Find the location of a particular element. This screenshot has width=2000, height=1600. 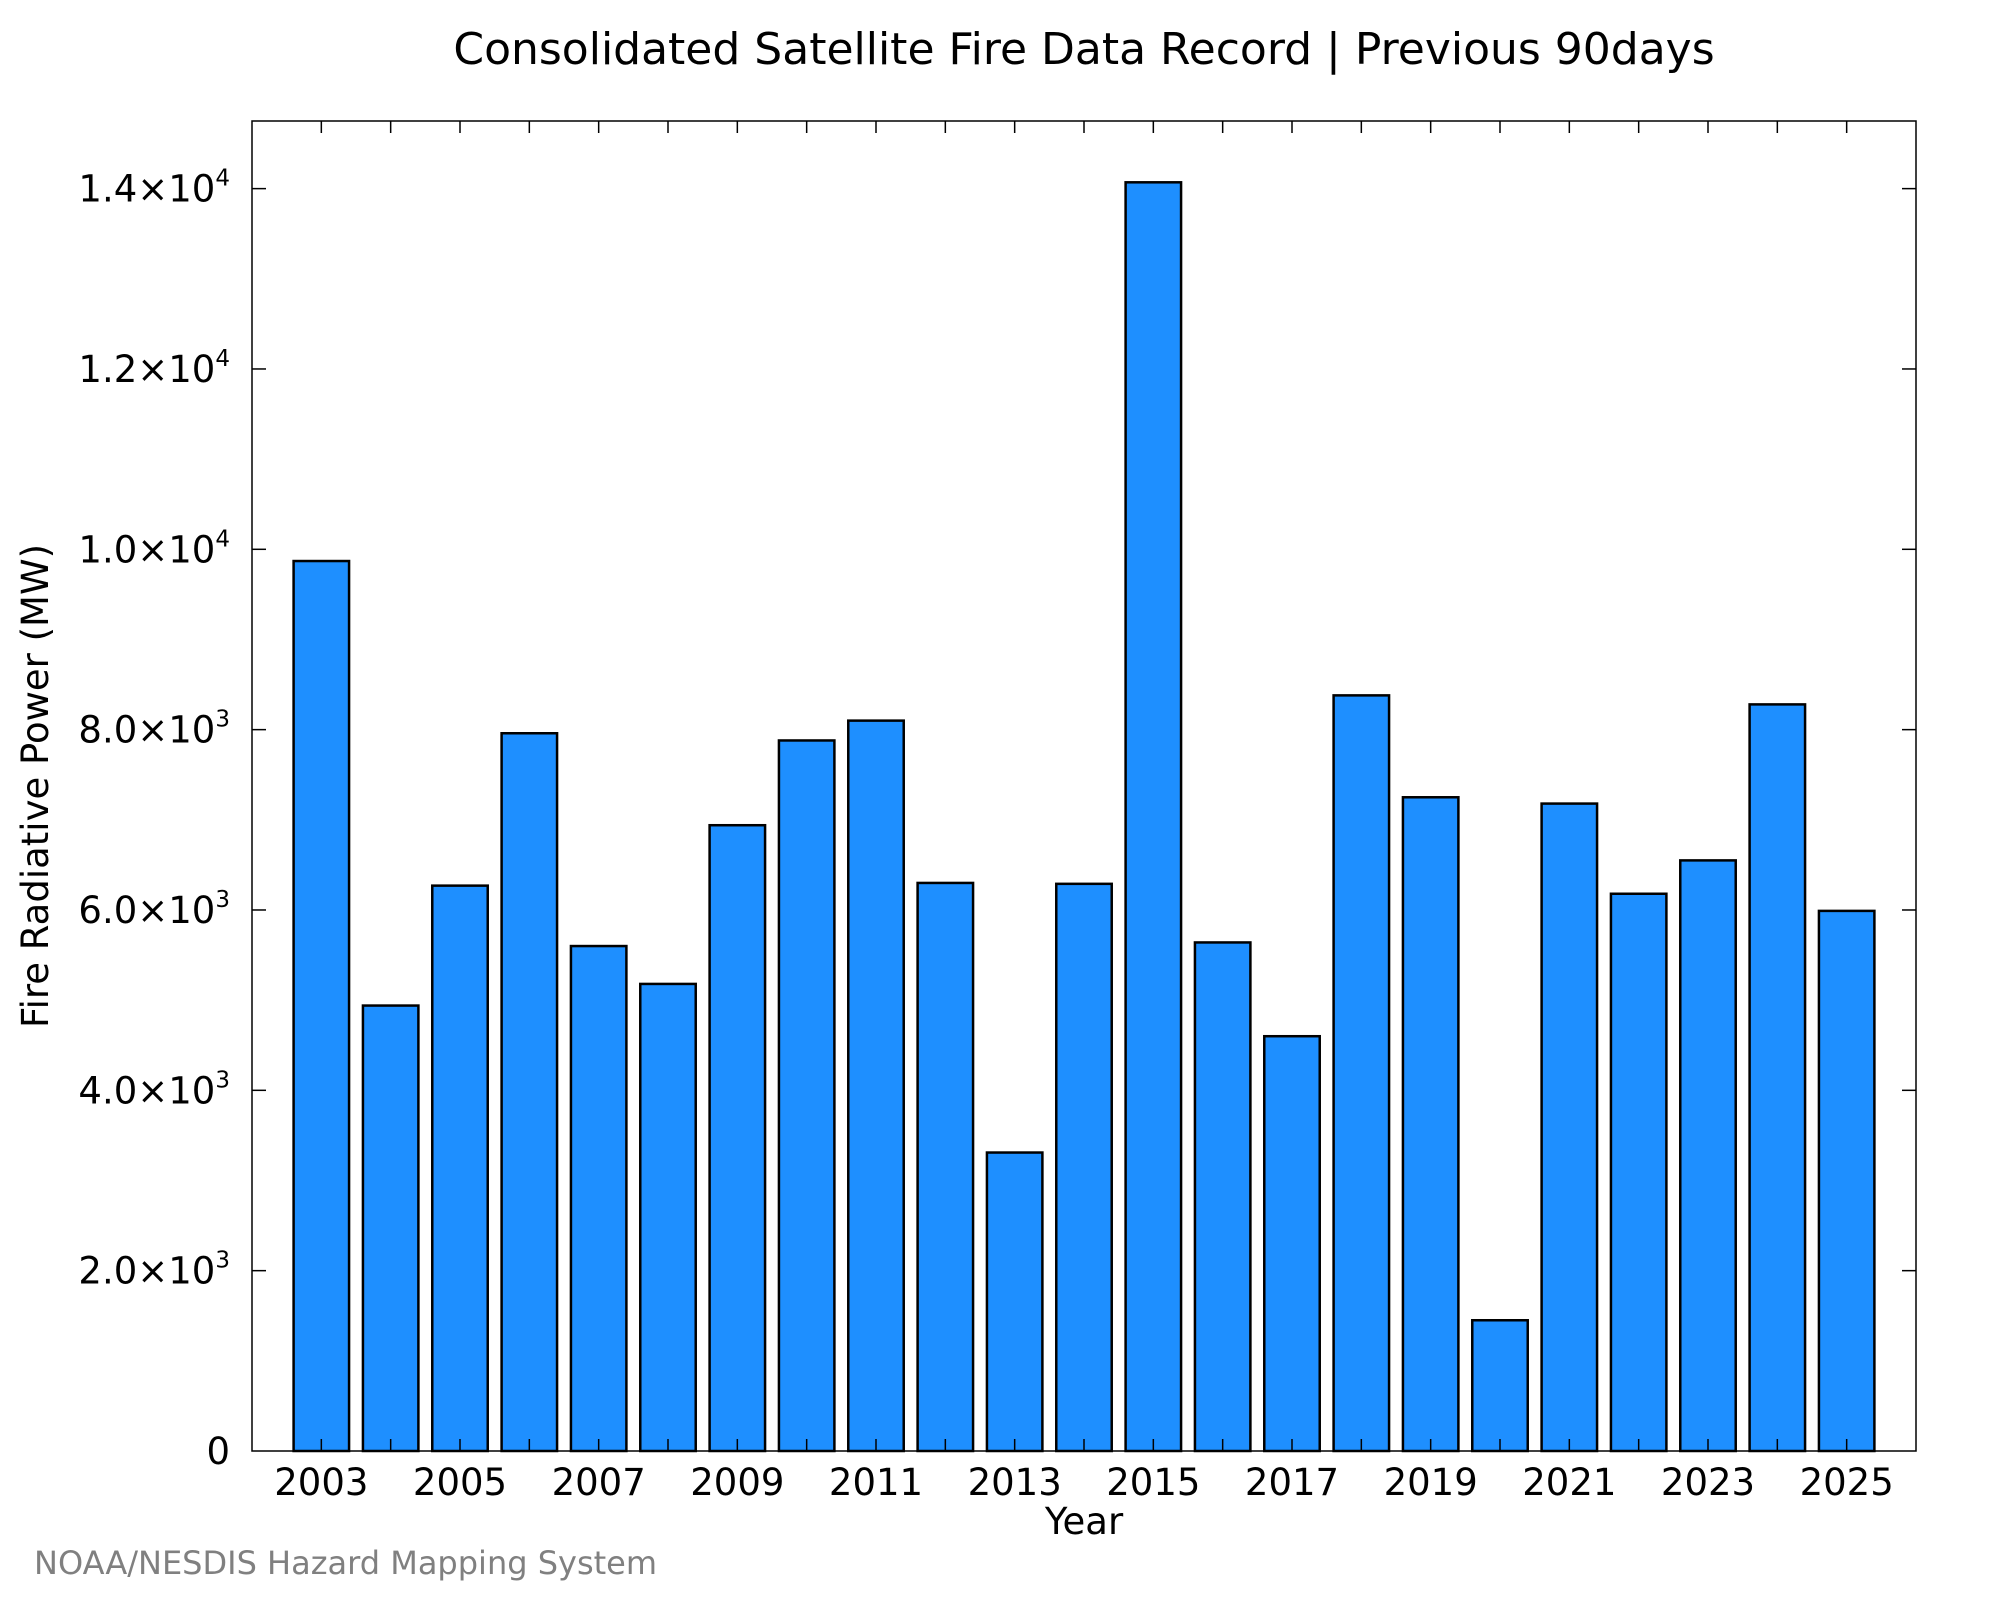

bar-2010 is located at coordinates (806, 1096).